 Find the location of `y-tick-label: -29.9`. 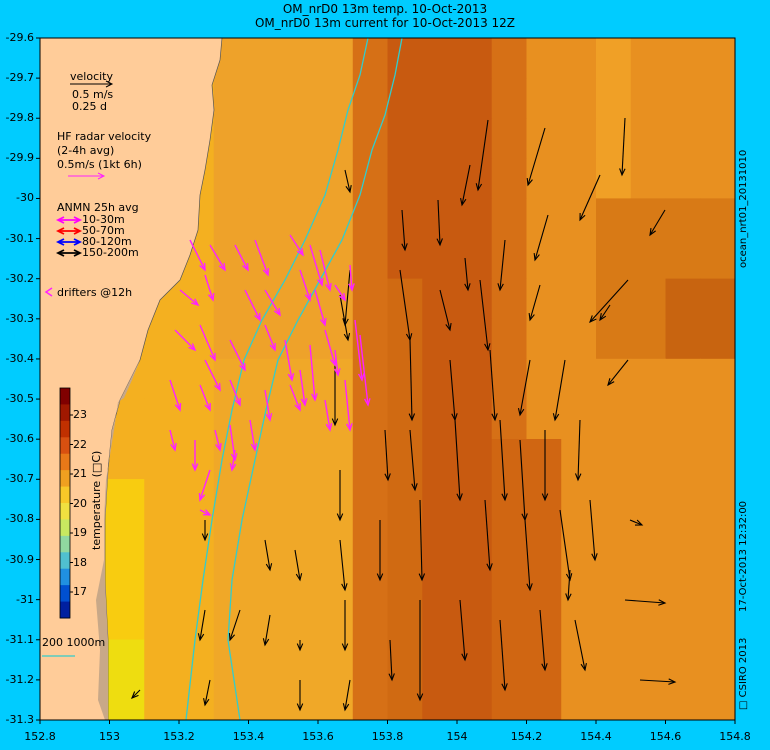

y-tick-label: -29.9 is located at coordinates (19, 158).